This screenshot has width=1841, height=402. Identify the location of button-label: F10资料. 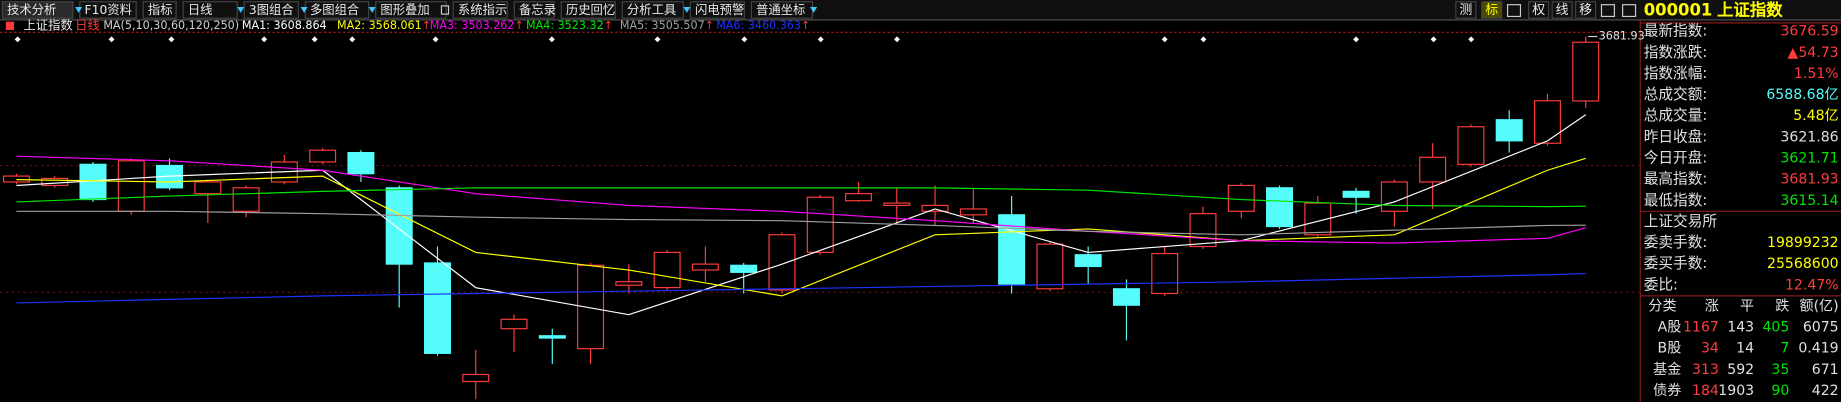
(108, 10).